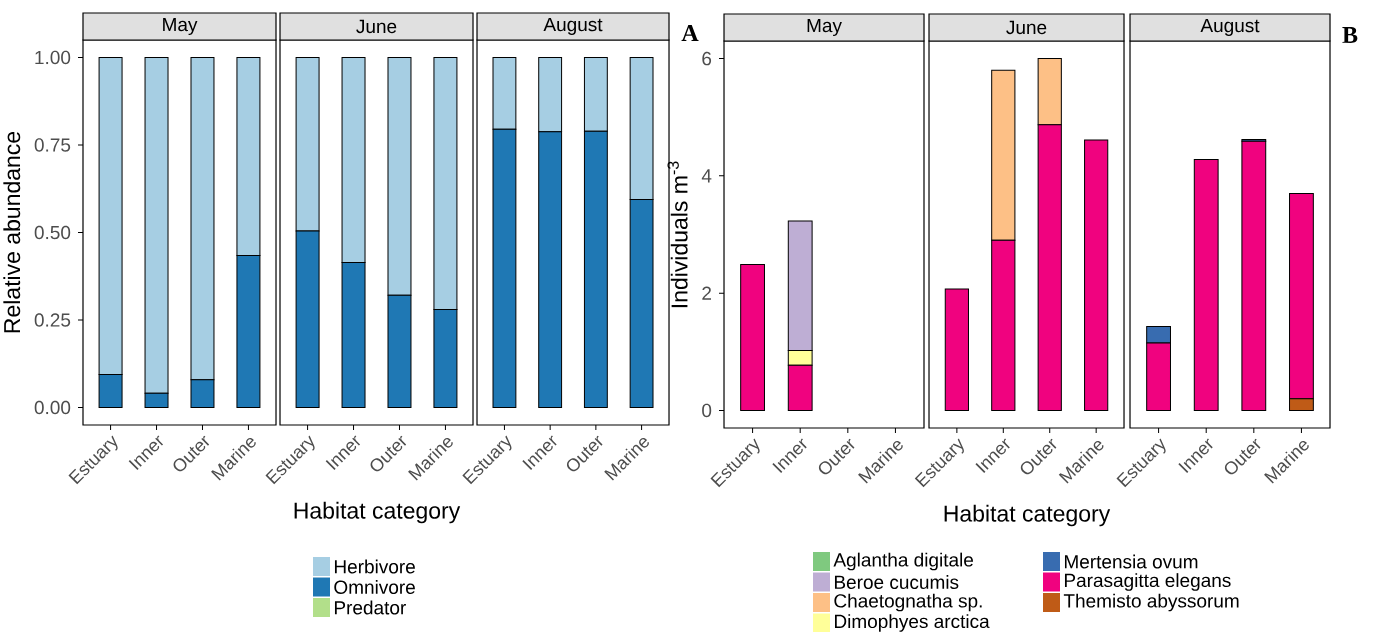 The width and height of the screenshot is (1375, 632). Describe the element at coordinates (374, 566) in the screenshot. I see `legend-label: Herbivore` at that location.